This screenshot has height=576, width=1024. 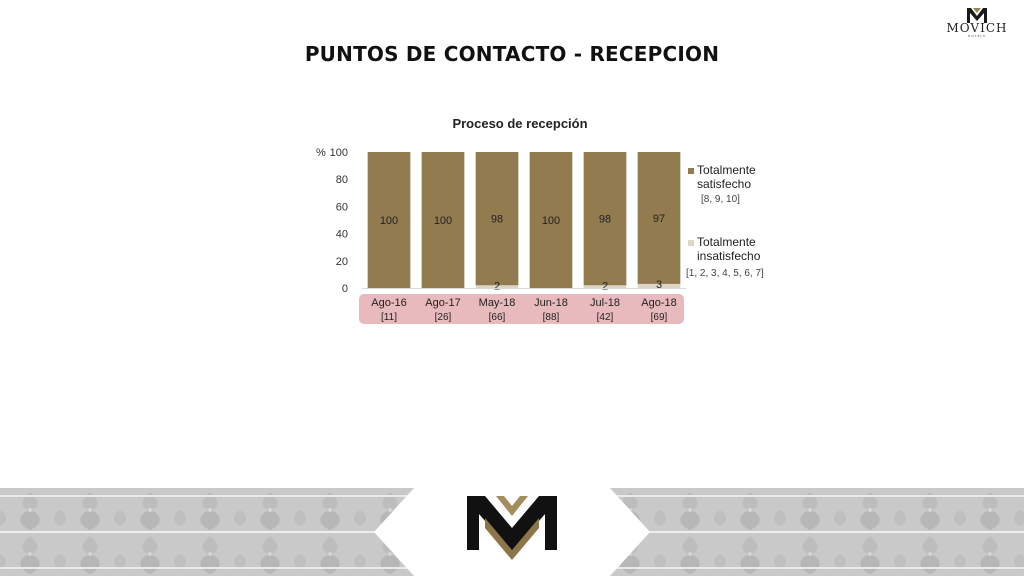 I want to click on movich-logo-icon, so click(x=977, y=15).